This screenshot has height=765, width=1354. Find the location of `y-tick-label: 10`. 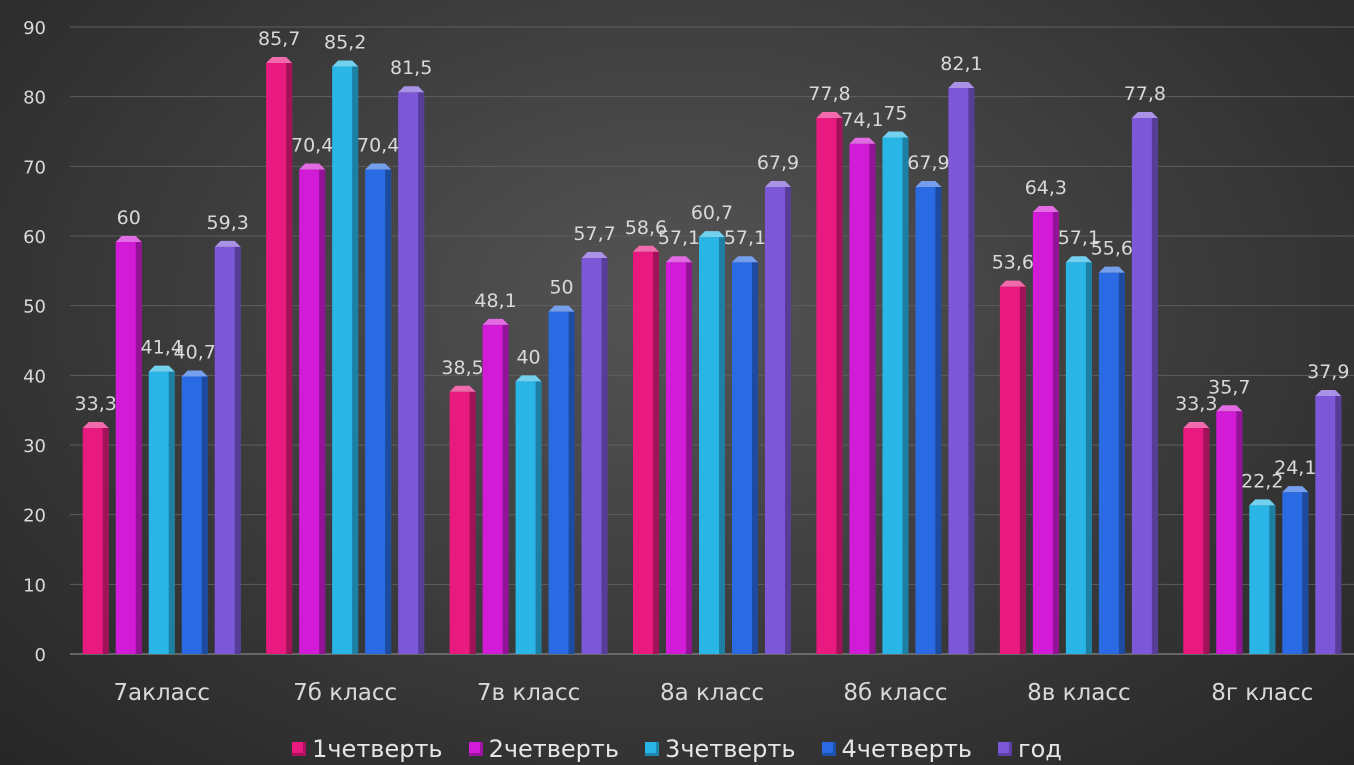

y-tick-label: 10 is located at coordinates (34, 585).